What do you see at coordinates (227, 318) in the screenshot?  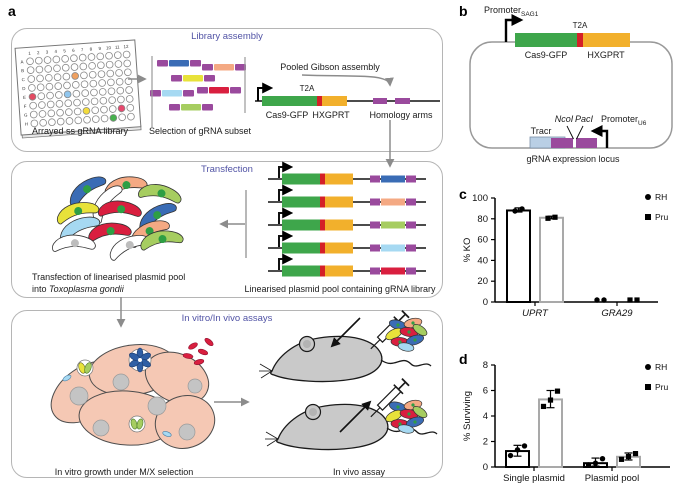 I see `assays-title: In vitro/In vivo assays` at bounding box center [227, 318].